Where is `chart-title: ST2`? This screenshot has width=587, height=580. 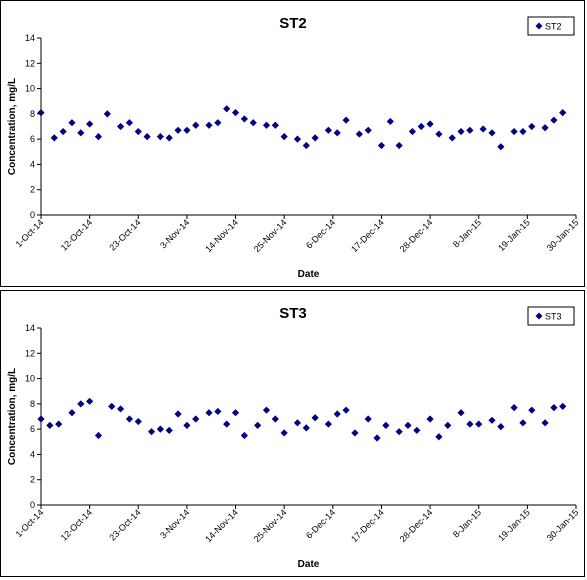 chart-title: ST2 is located at coordinates (293, 23).